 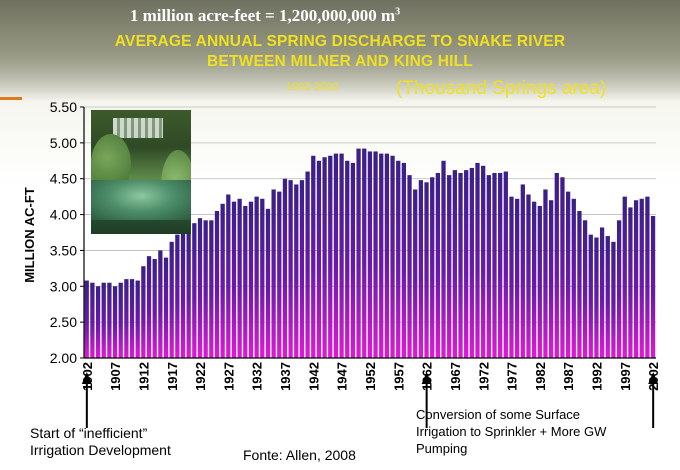 What do you see at coordinates (421, 269) in the screenshot?
I see `bar-1961` at bounding box center [421, 269].